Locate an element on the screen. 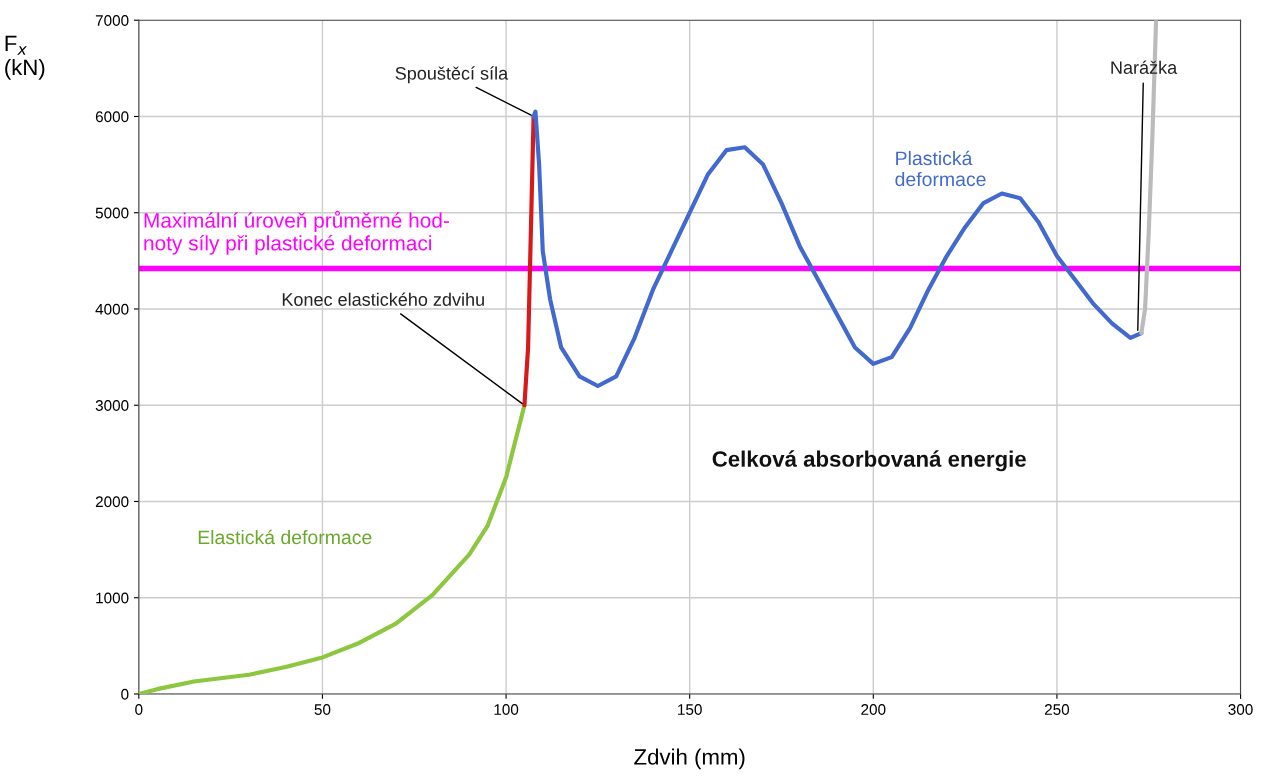 Image resolution: width=1262 pixels, height=778 pixels. y-tick-label: 0 is located at coordinates (125, 694).